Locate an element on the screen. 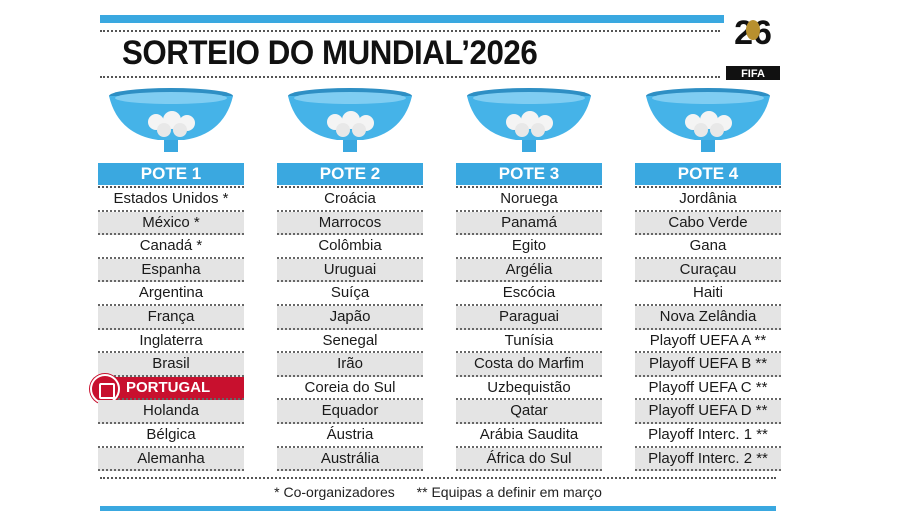  footnote-tbd: ** Equipas a definir em março is located at coordinates (509, 492).